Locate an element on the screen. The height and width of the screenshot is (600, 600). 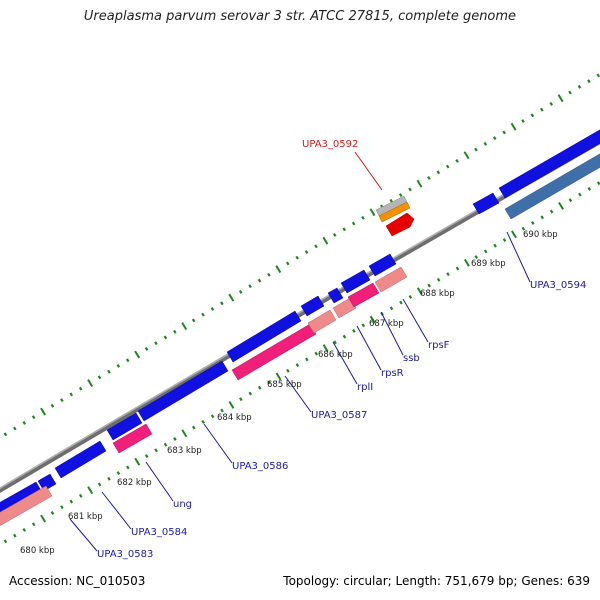
tick-label: 688 kbp is located at coordinates (437, 294).